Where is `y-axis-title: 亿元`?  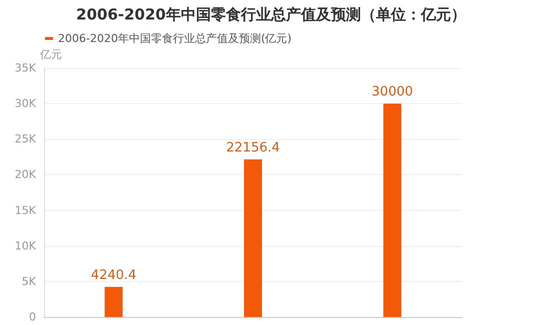 y-axis-title: 亿元 is located at coordinates (50, 54).